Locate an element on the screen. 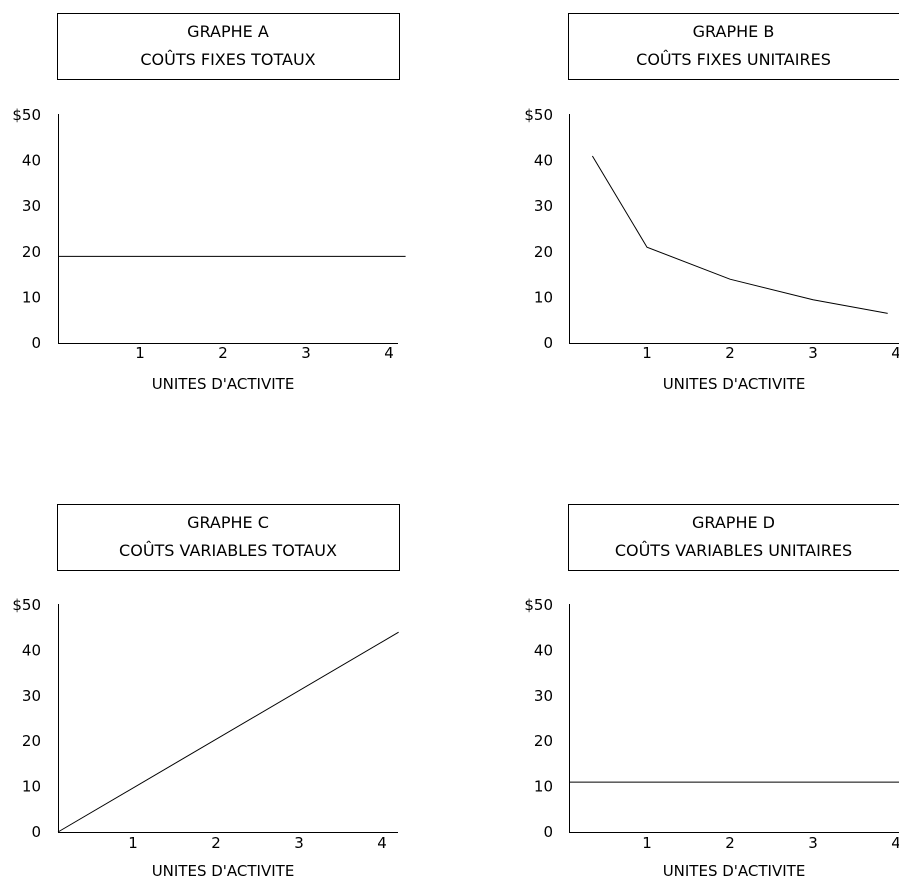  chart-title-line1: GRAPHE A is located at coordinates (228, 31).